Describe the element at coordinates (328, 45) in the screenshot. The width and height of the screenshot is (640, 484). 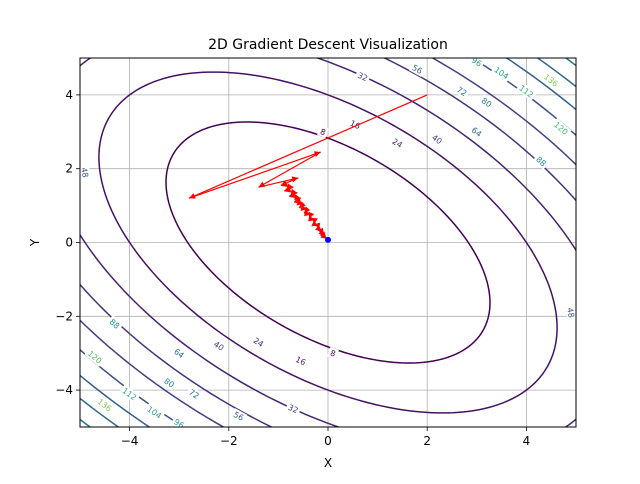
I see `chart-title: 2D Gradient Descent Visualization` at that location.